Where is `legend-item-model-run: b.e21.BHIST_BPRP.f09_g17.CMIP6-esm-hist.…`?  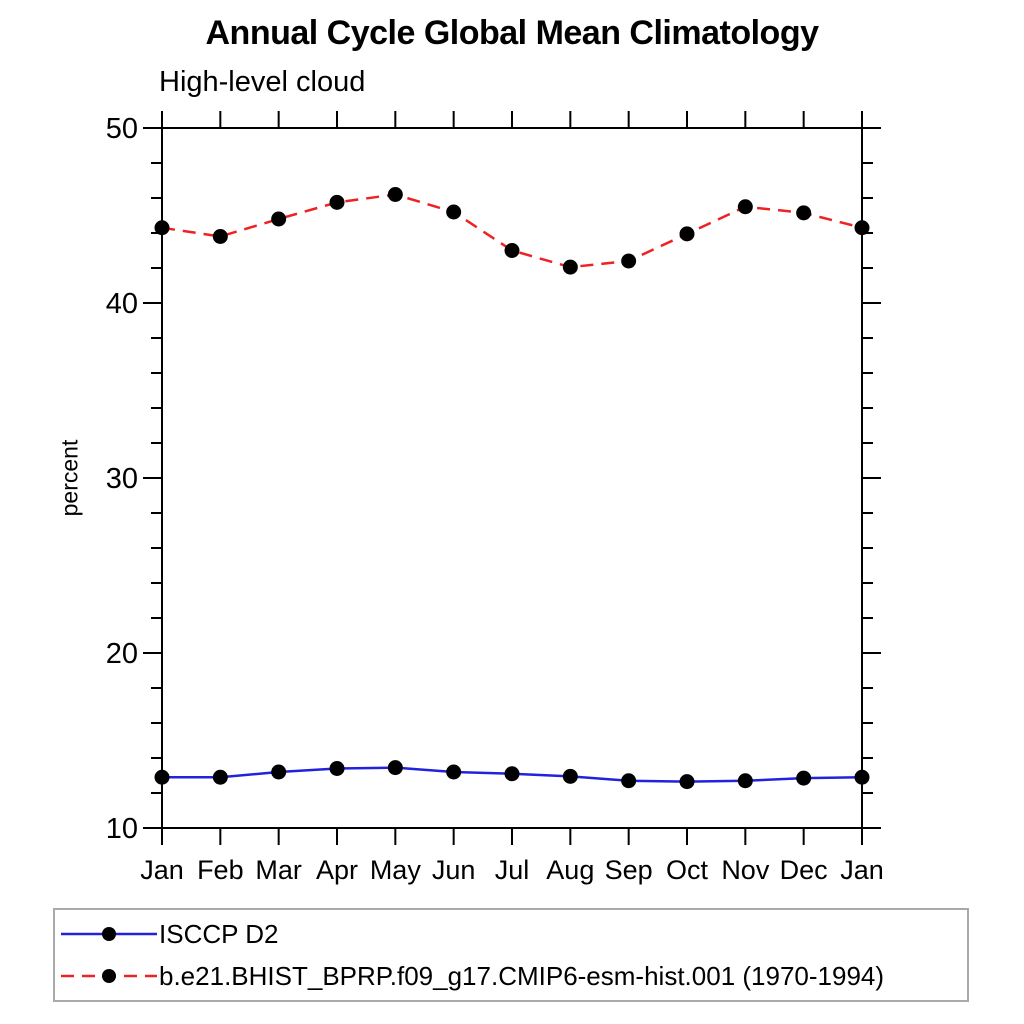 legend-item-model-run: b.e21.BHIST_BPRP.f09_g17.CMIP6-esm-hist.… is located at coordinates (512, 976).